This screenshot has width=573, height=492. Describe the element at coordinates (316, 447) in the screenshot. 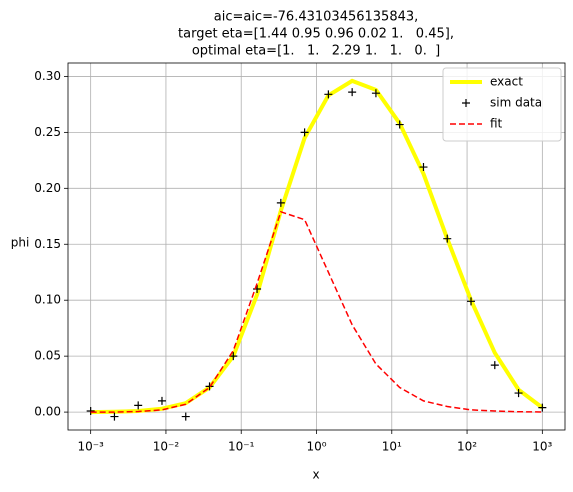

I see `x-tick-label: 10⁰` at that location.